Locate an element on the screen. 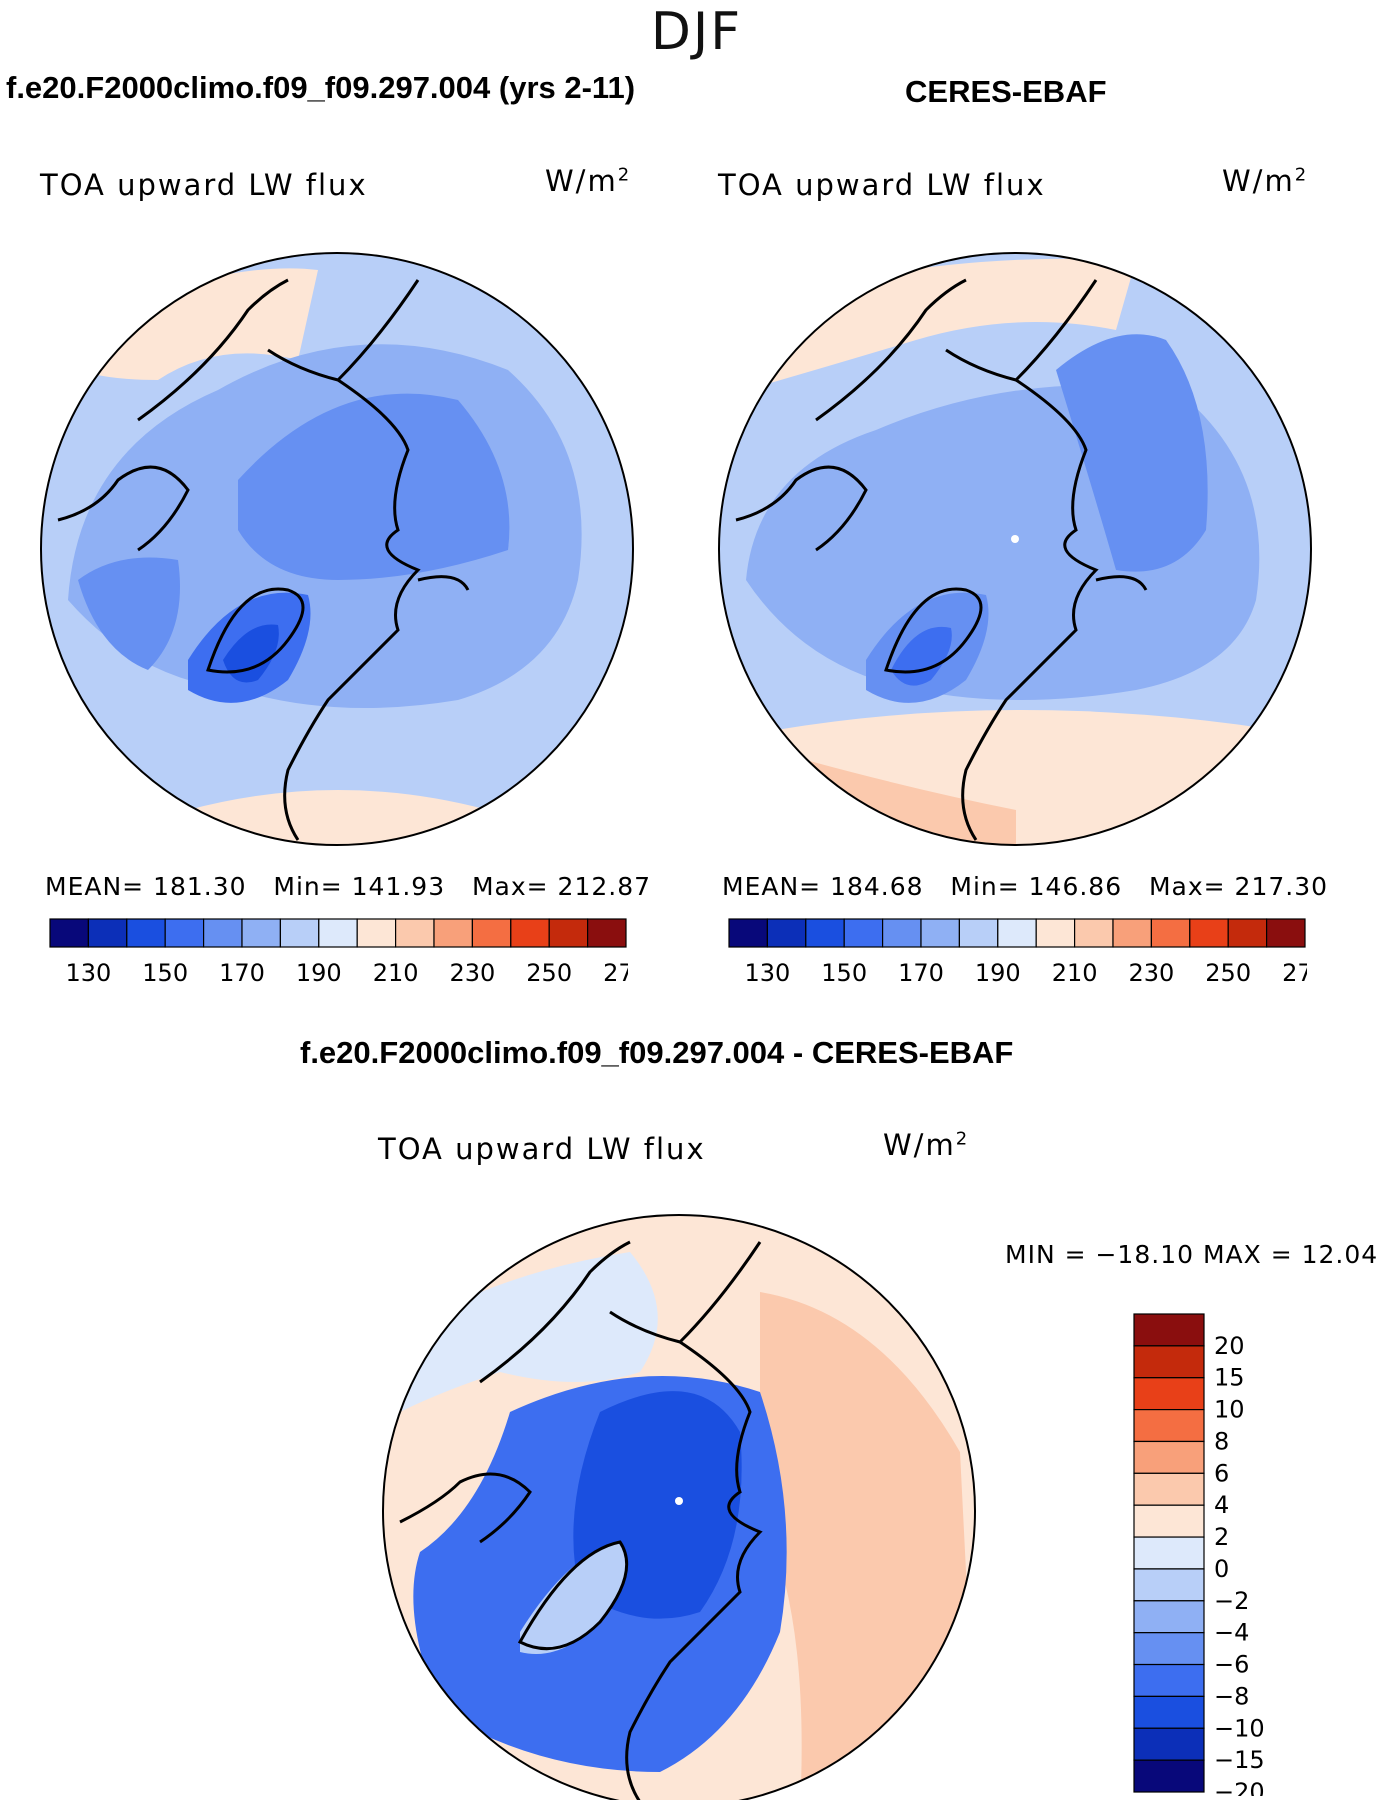 The width and height of the screenshot is (1393, 1800). diff-map is located at coordinates (679, 1507).